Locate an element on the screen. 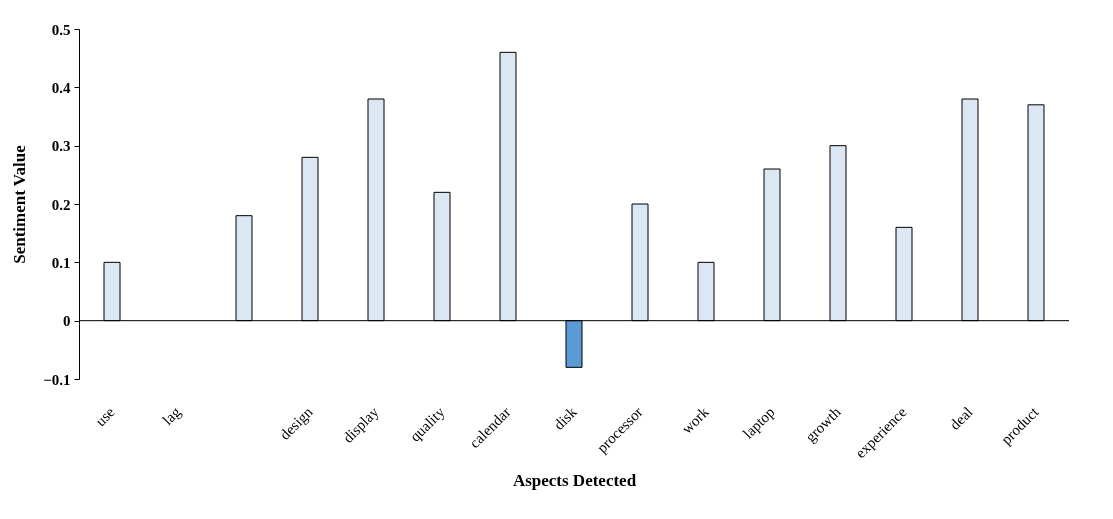 This screenshot has width=1113, height=519. y-tick-label: 0.3 is located at coordinates (61, 146).